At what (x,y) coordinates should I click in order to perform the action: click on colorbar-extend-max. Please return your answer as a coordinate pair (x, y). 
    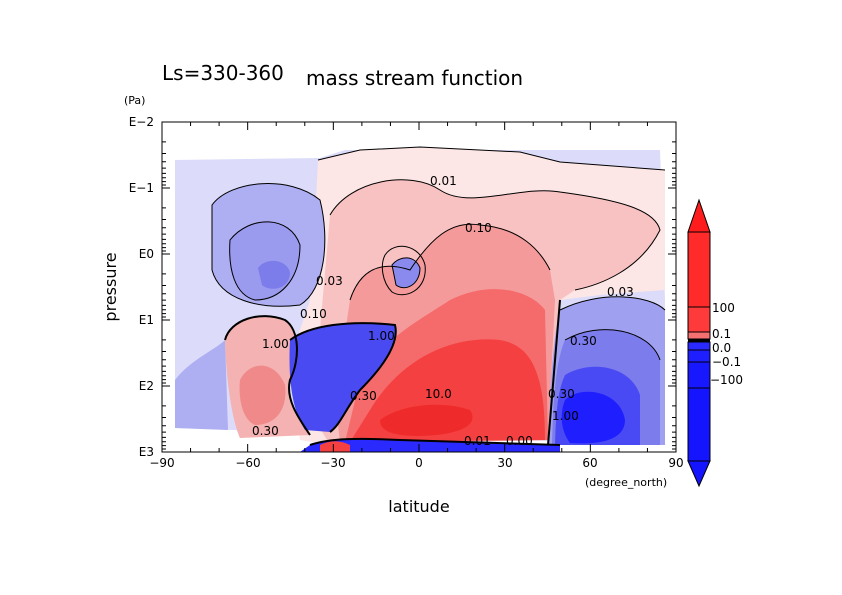
    Looking at the image, I should click on (699, 215).